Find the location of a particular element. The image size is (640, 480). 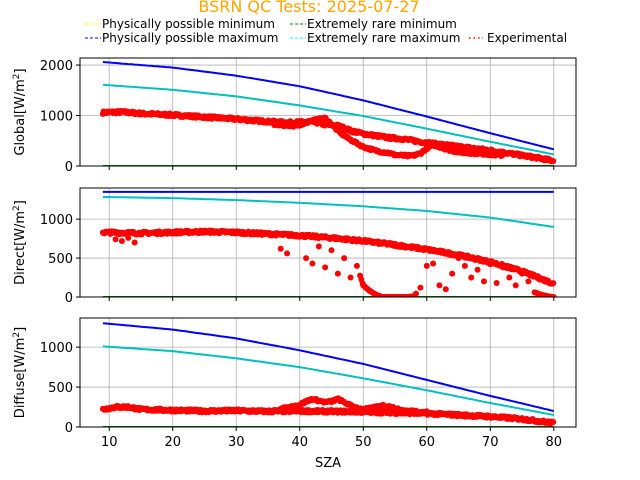

legend-entry-rare-min: Extremely rare minimum is located at coordinates (373, 24).